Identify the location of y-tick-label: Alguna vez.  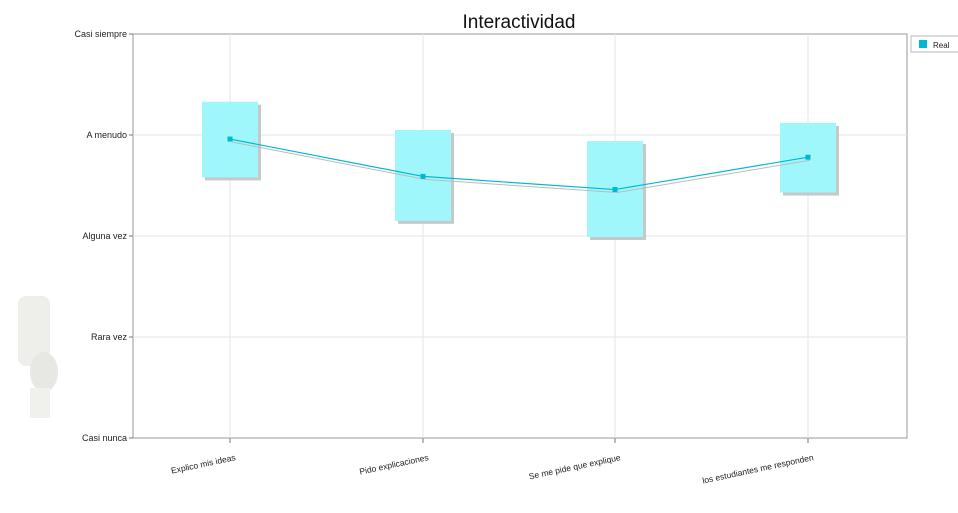
(104, 236).